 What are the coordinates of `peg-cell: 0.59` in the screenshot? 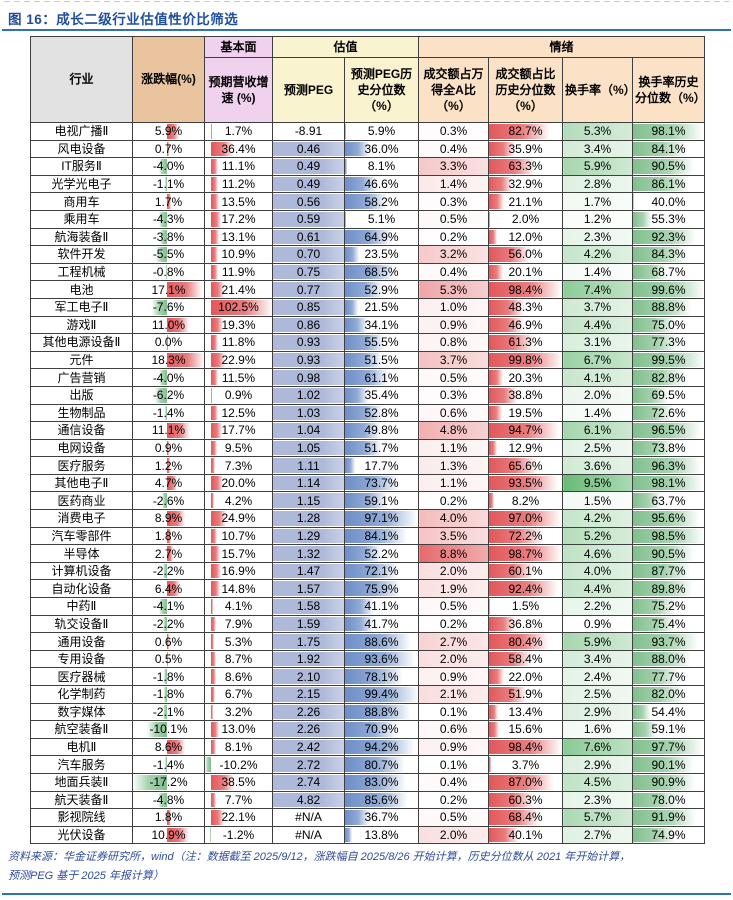 It's located at (308, 219).